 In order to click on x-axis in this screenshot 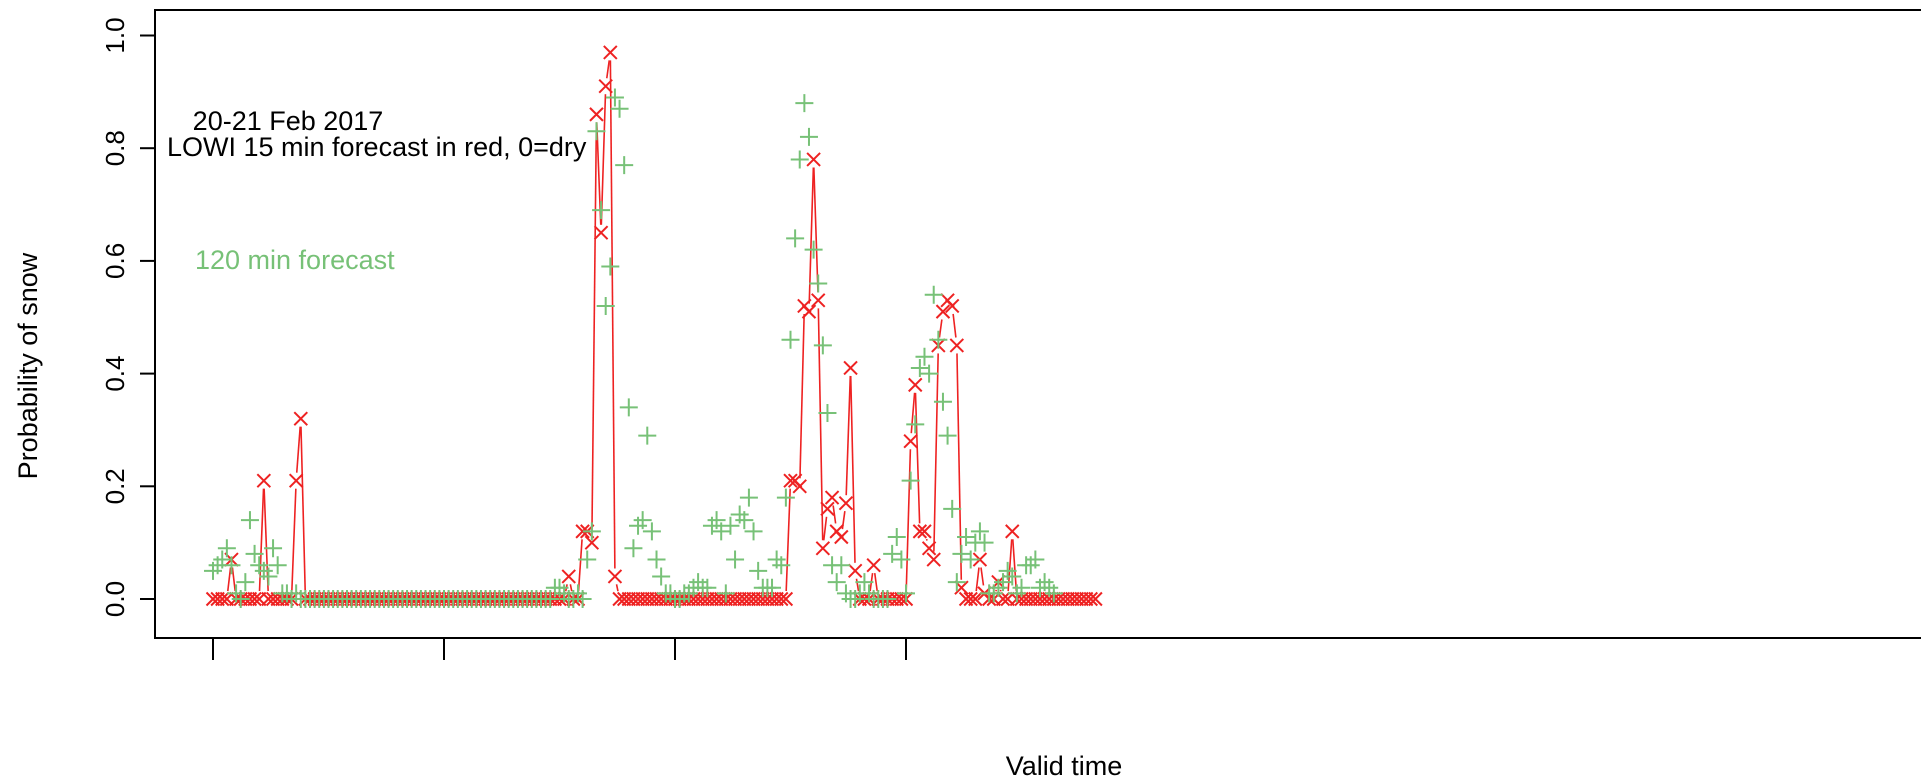, I will do `click(1066, 648)`.